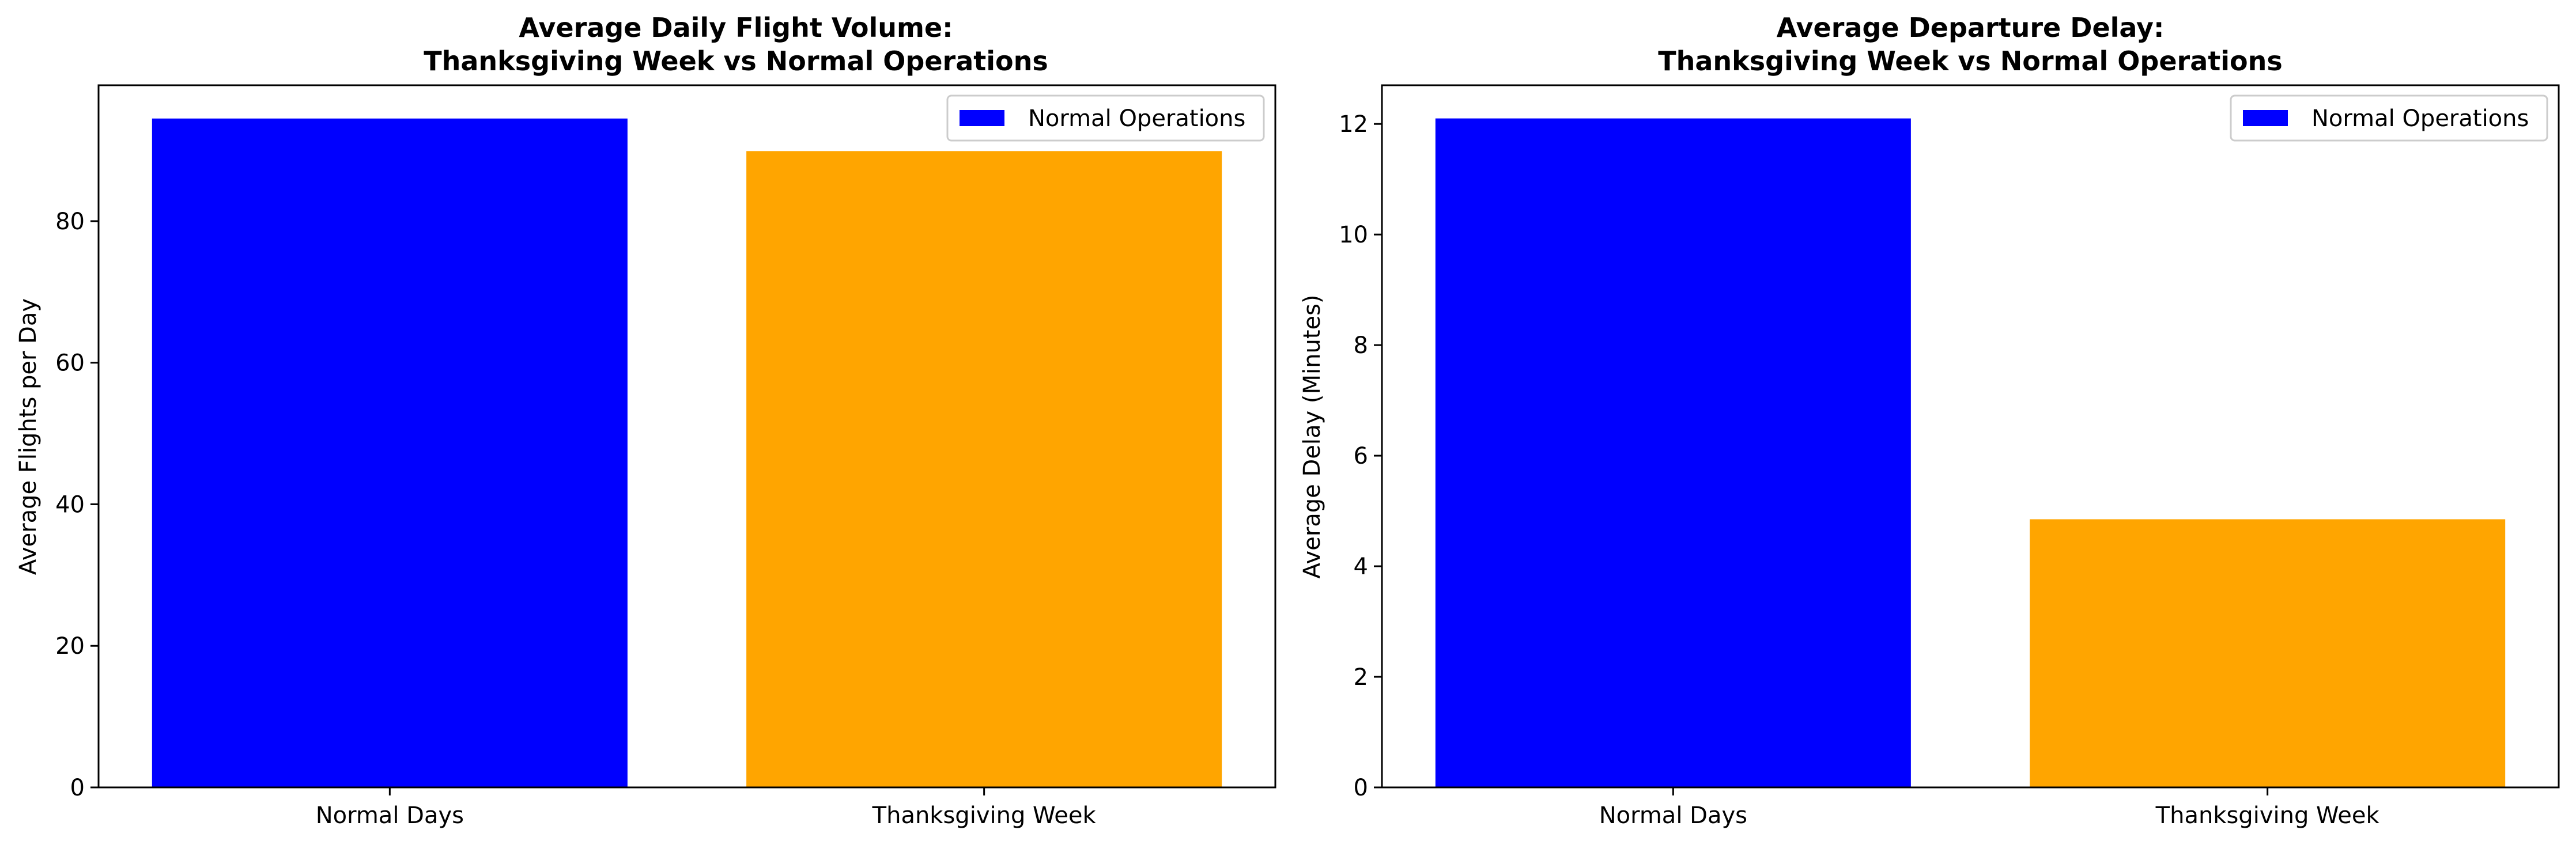  I want to click on y-tick-label: 2, so click(1361, 677).